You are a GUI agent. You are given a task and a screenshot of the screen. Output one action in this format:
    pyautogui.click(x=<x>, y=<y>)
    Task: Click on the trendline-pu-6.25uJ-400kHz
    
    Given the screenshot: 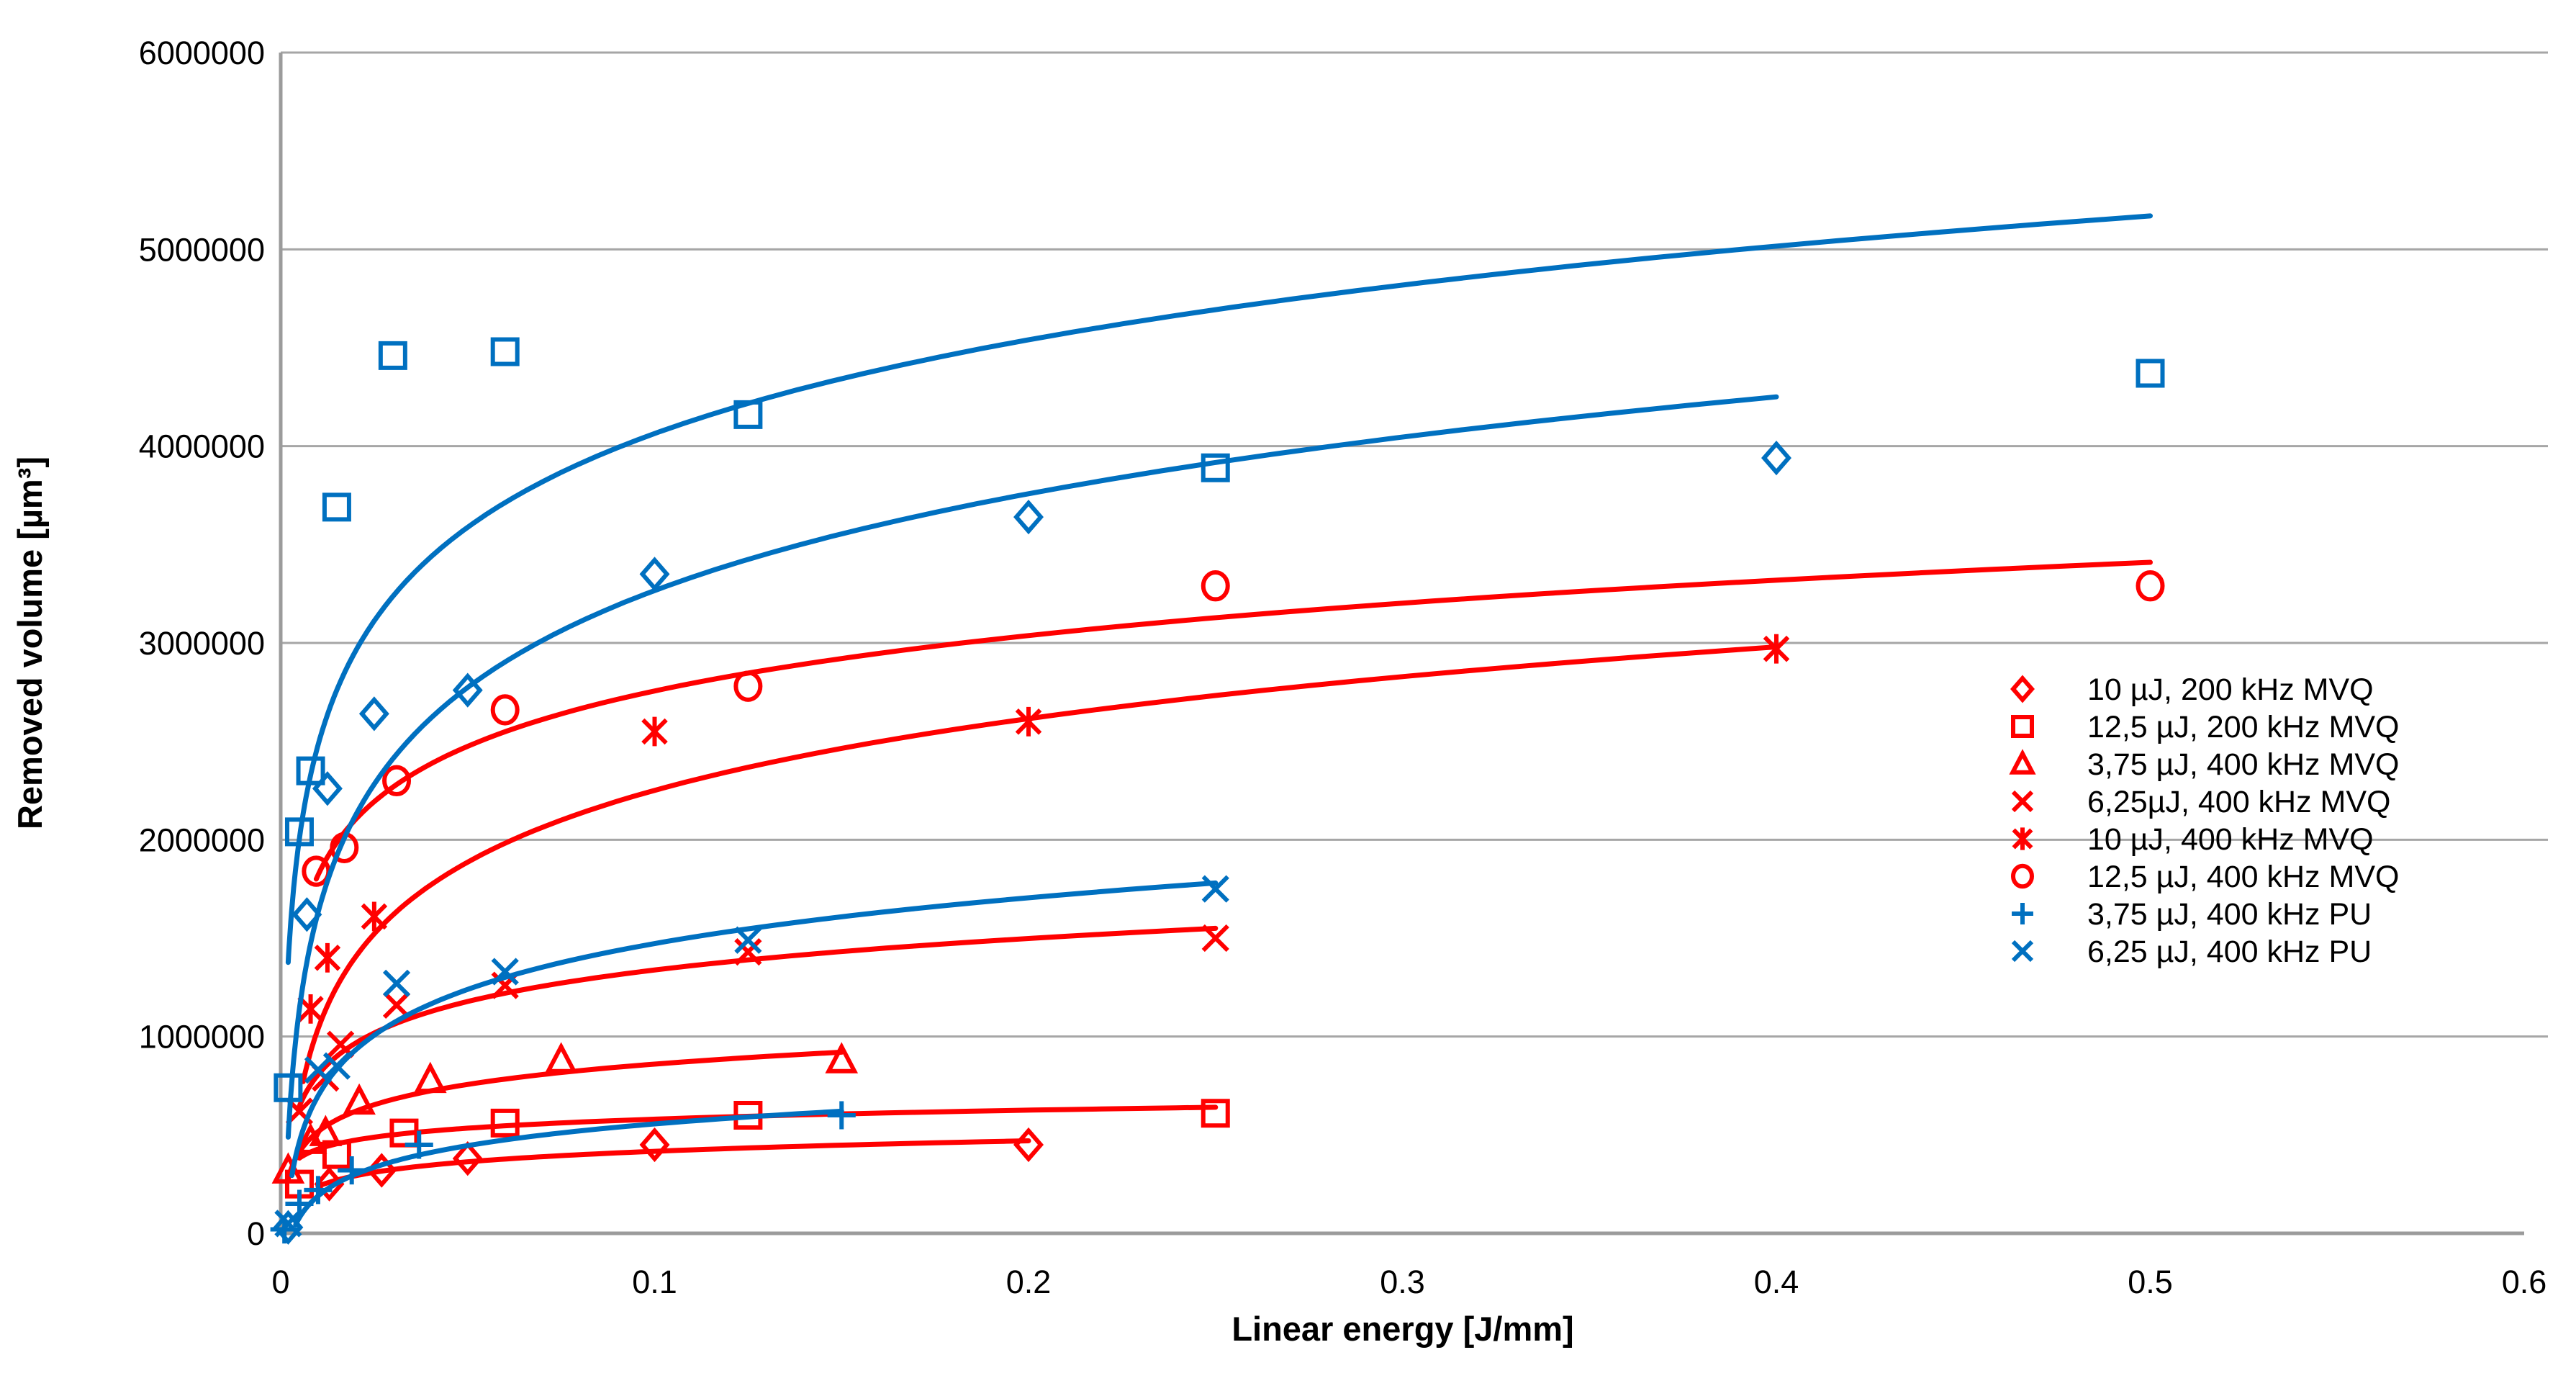 What is the action you would take?
    pyautogui.click(x=754, y=1029)
    